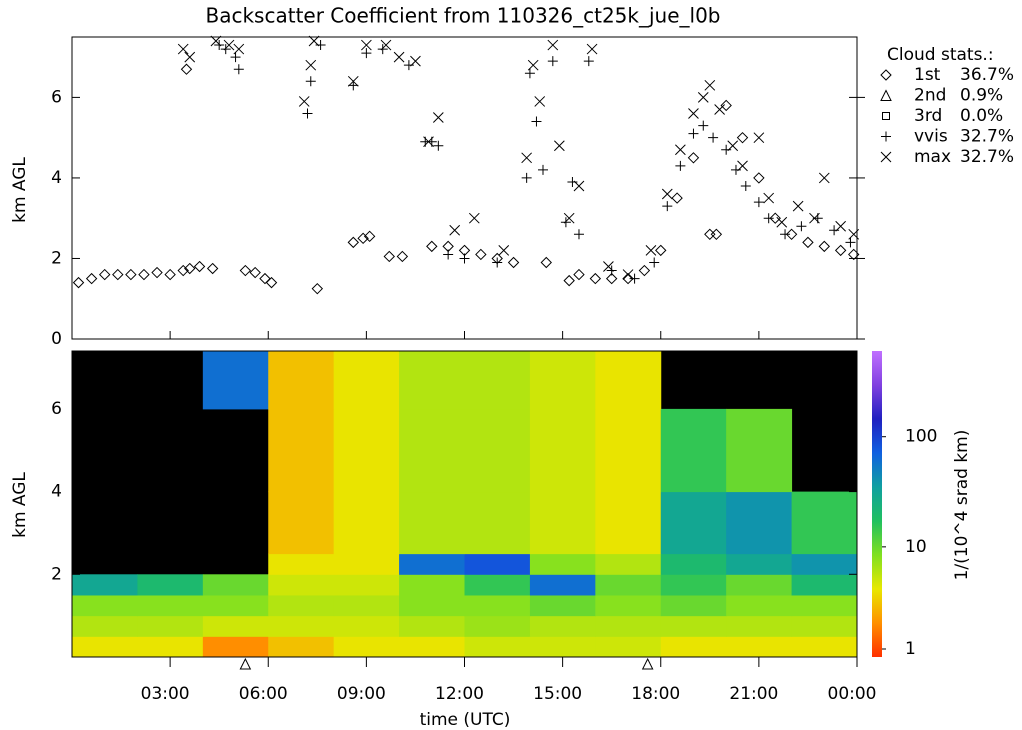 This screenshot has width=1022, height=730. I want to click on legend-label: 3rd, so click(928, 116).